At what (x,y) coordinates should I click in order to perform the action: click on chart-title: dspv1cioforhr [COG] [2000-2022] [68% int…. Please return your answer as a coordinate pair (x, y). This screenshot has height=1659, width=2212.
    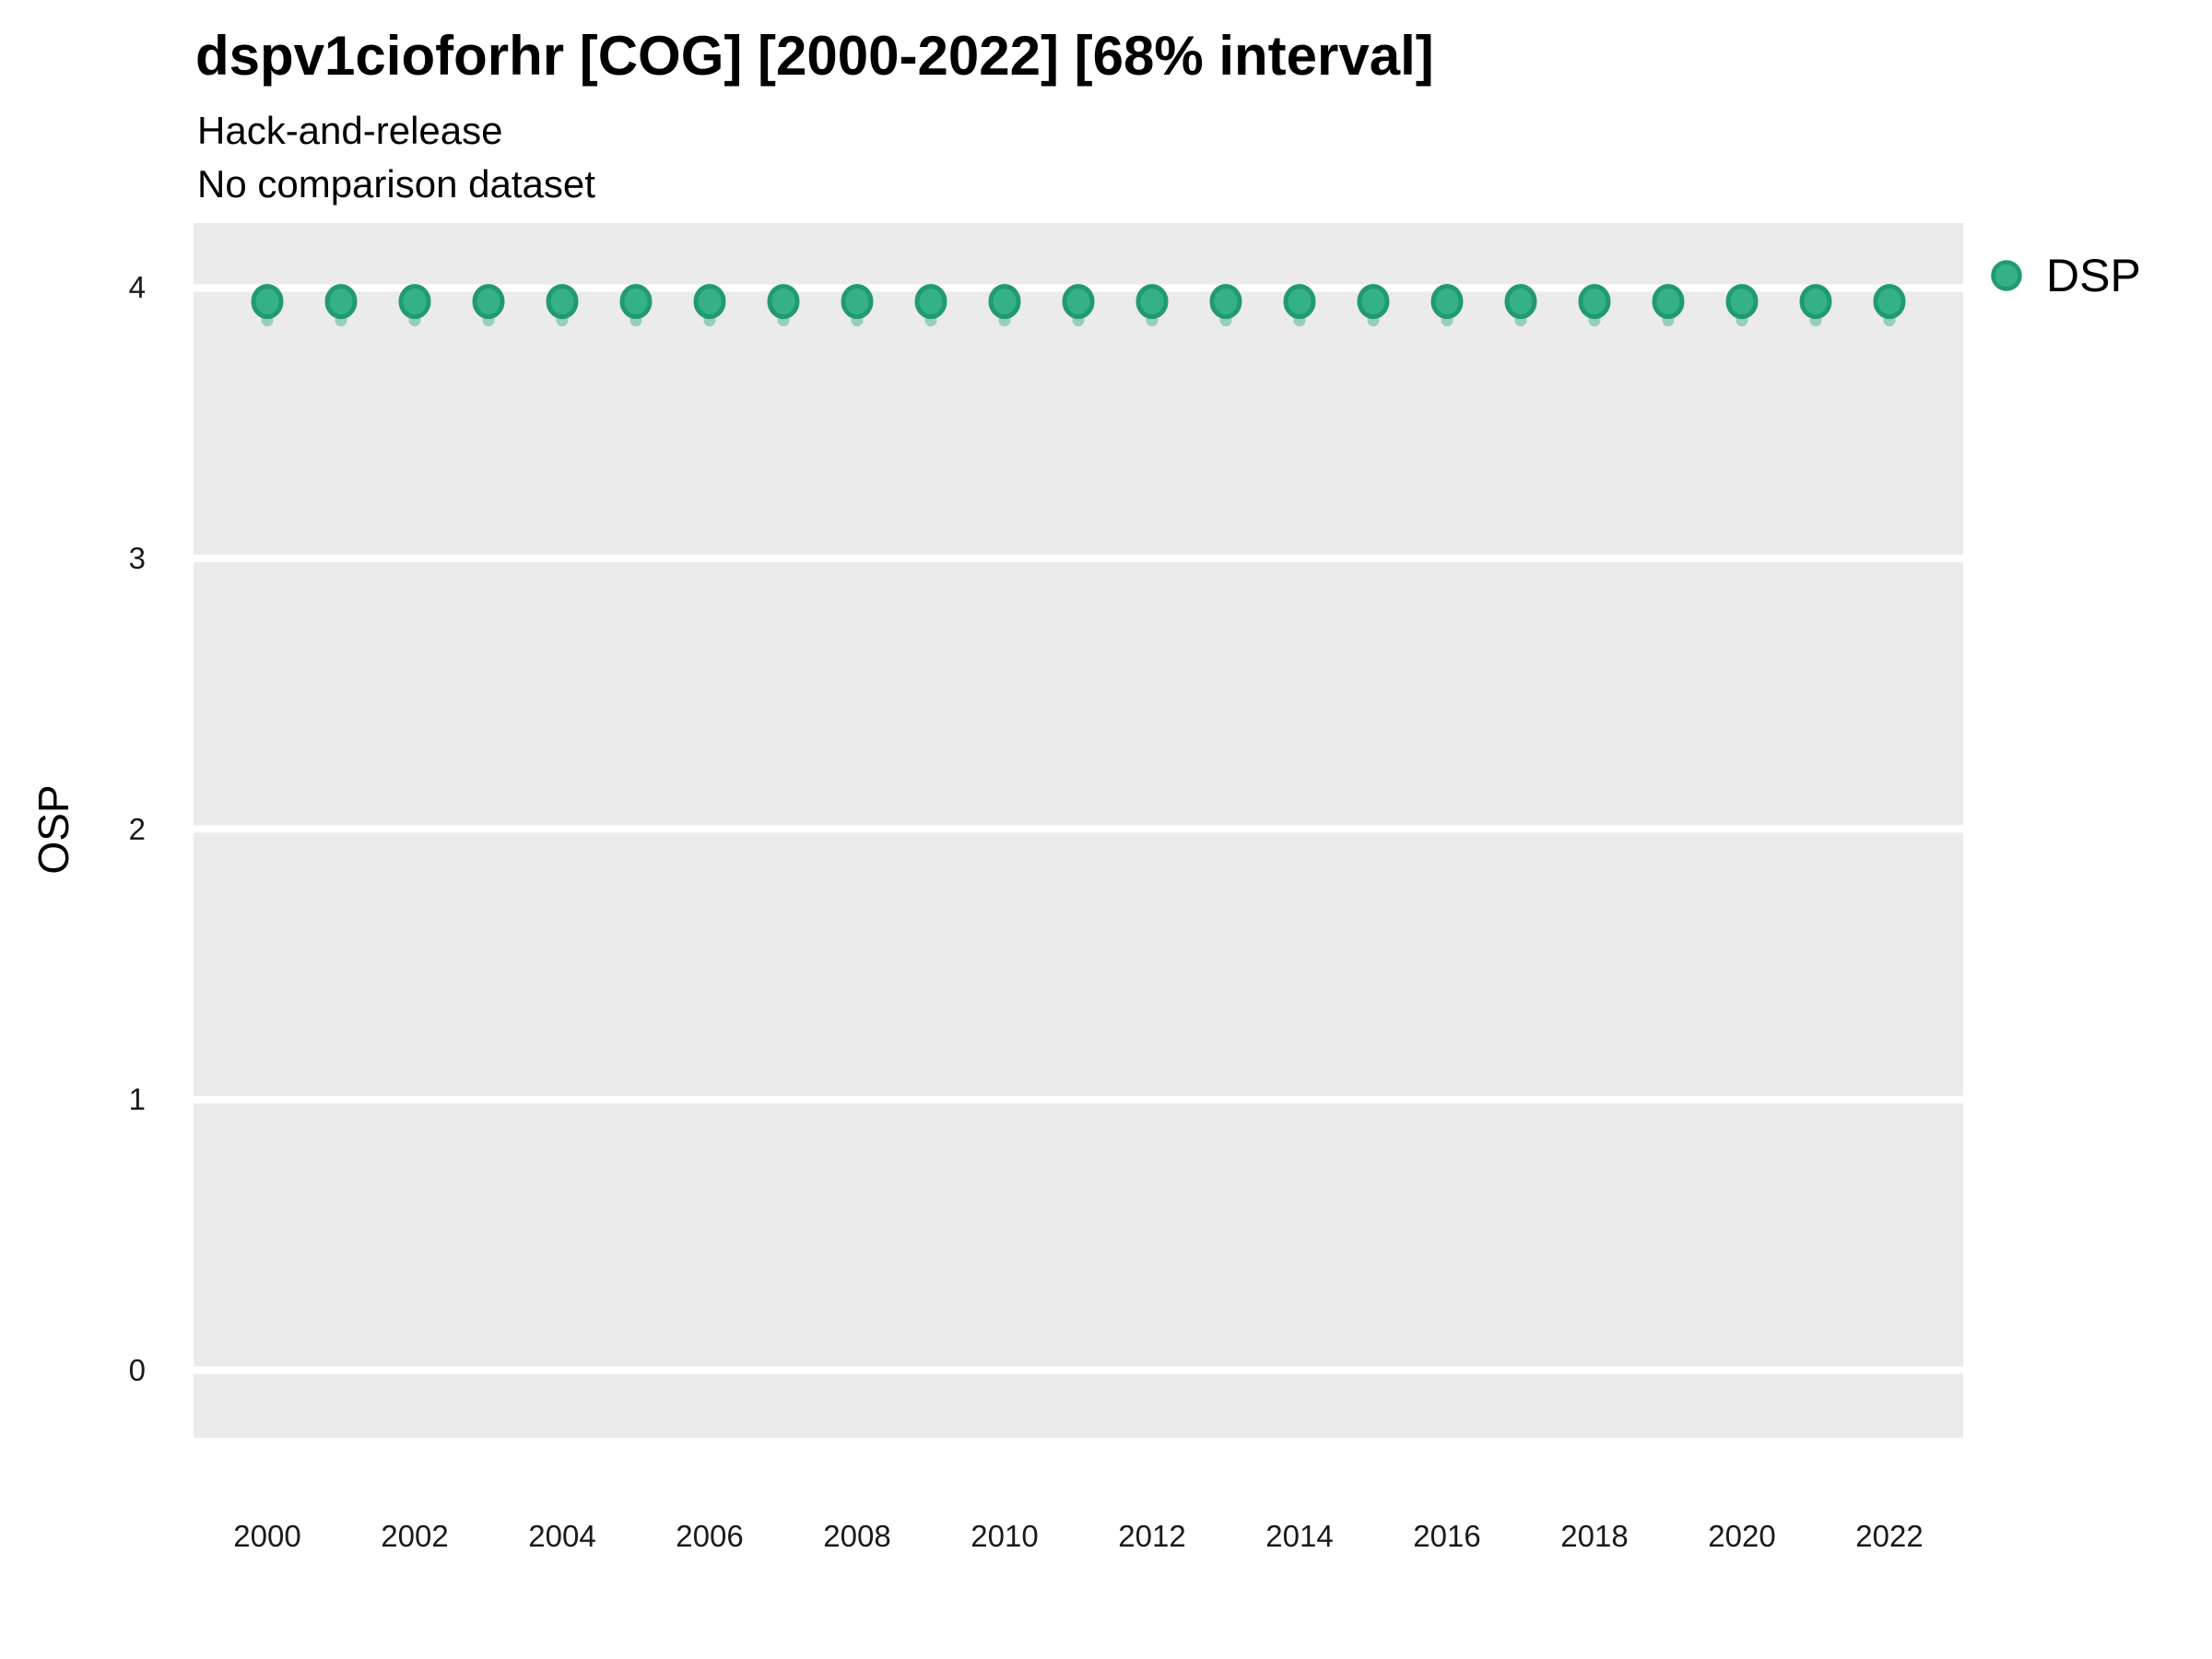
    Looking at the image, I should click on (814, 56).